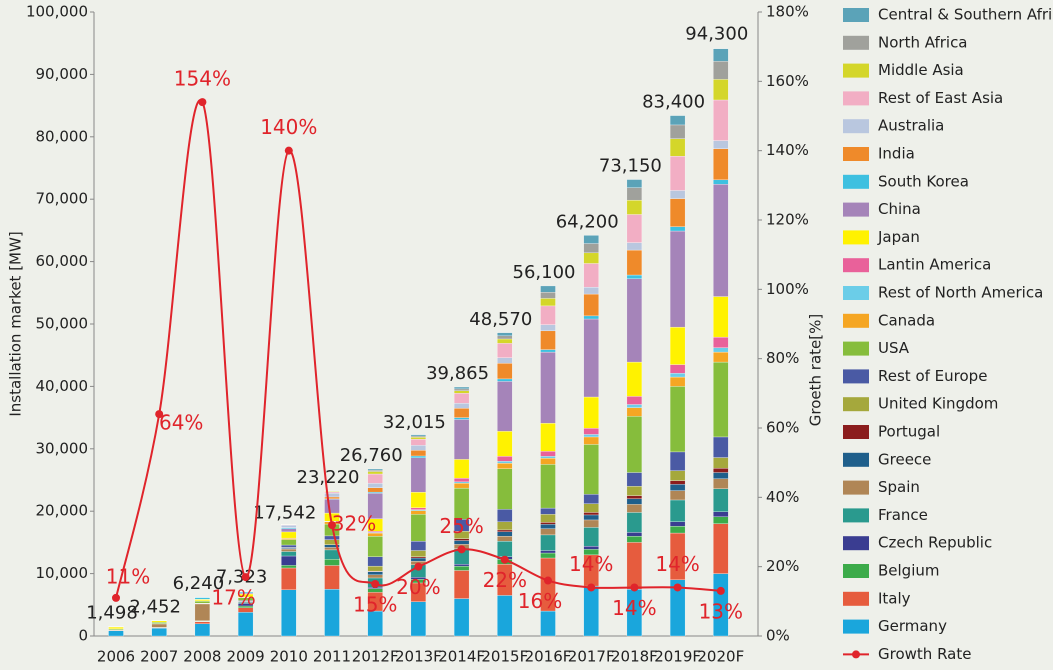  What do you see at coordinates (634, 657) in the screenshot?
I see `x-tick-label: 2018F` at bounding box center [634, 657].